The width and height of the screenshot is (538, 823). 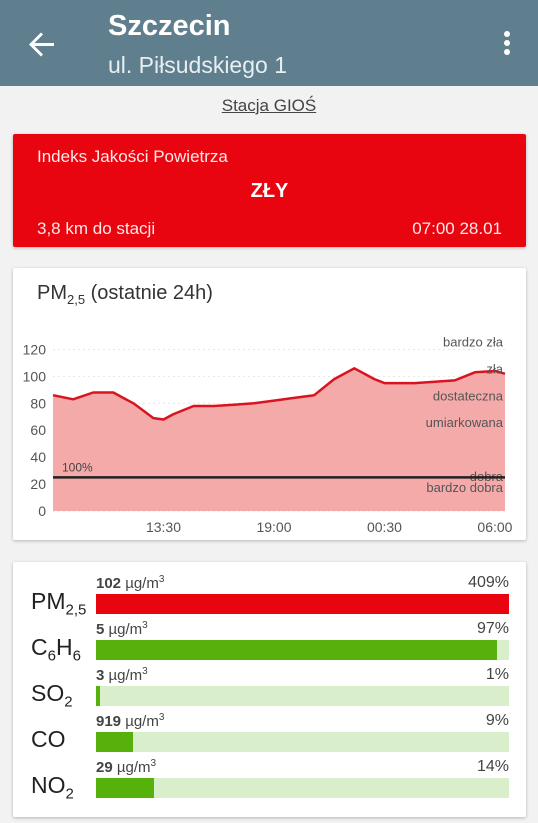 I want to click on pollutant-row: CO 919 µg/m3 9%, so click(x=269, y=735).